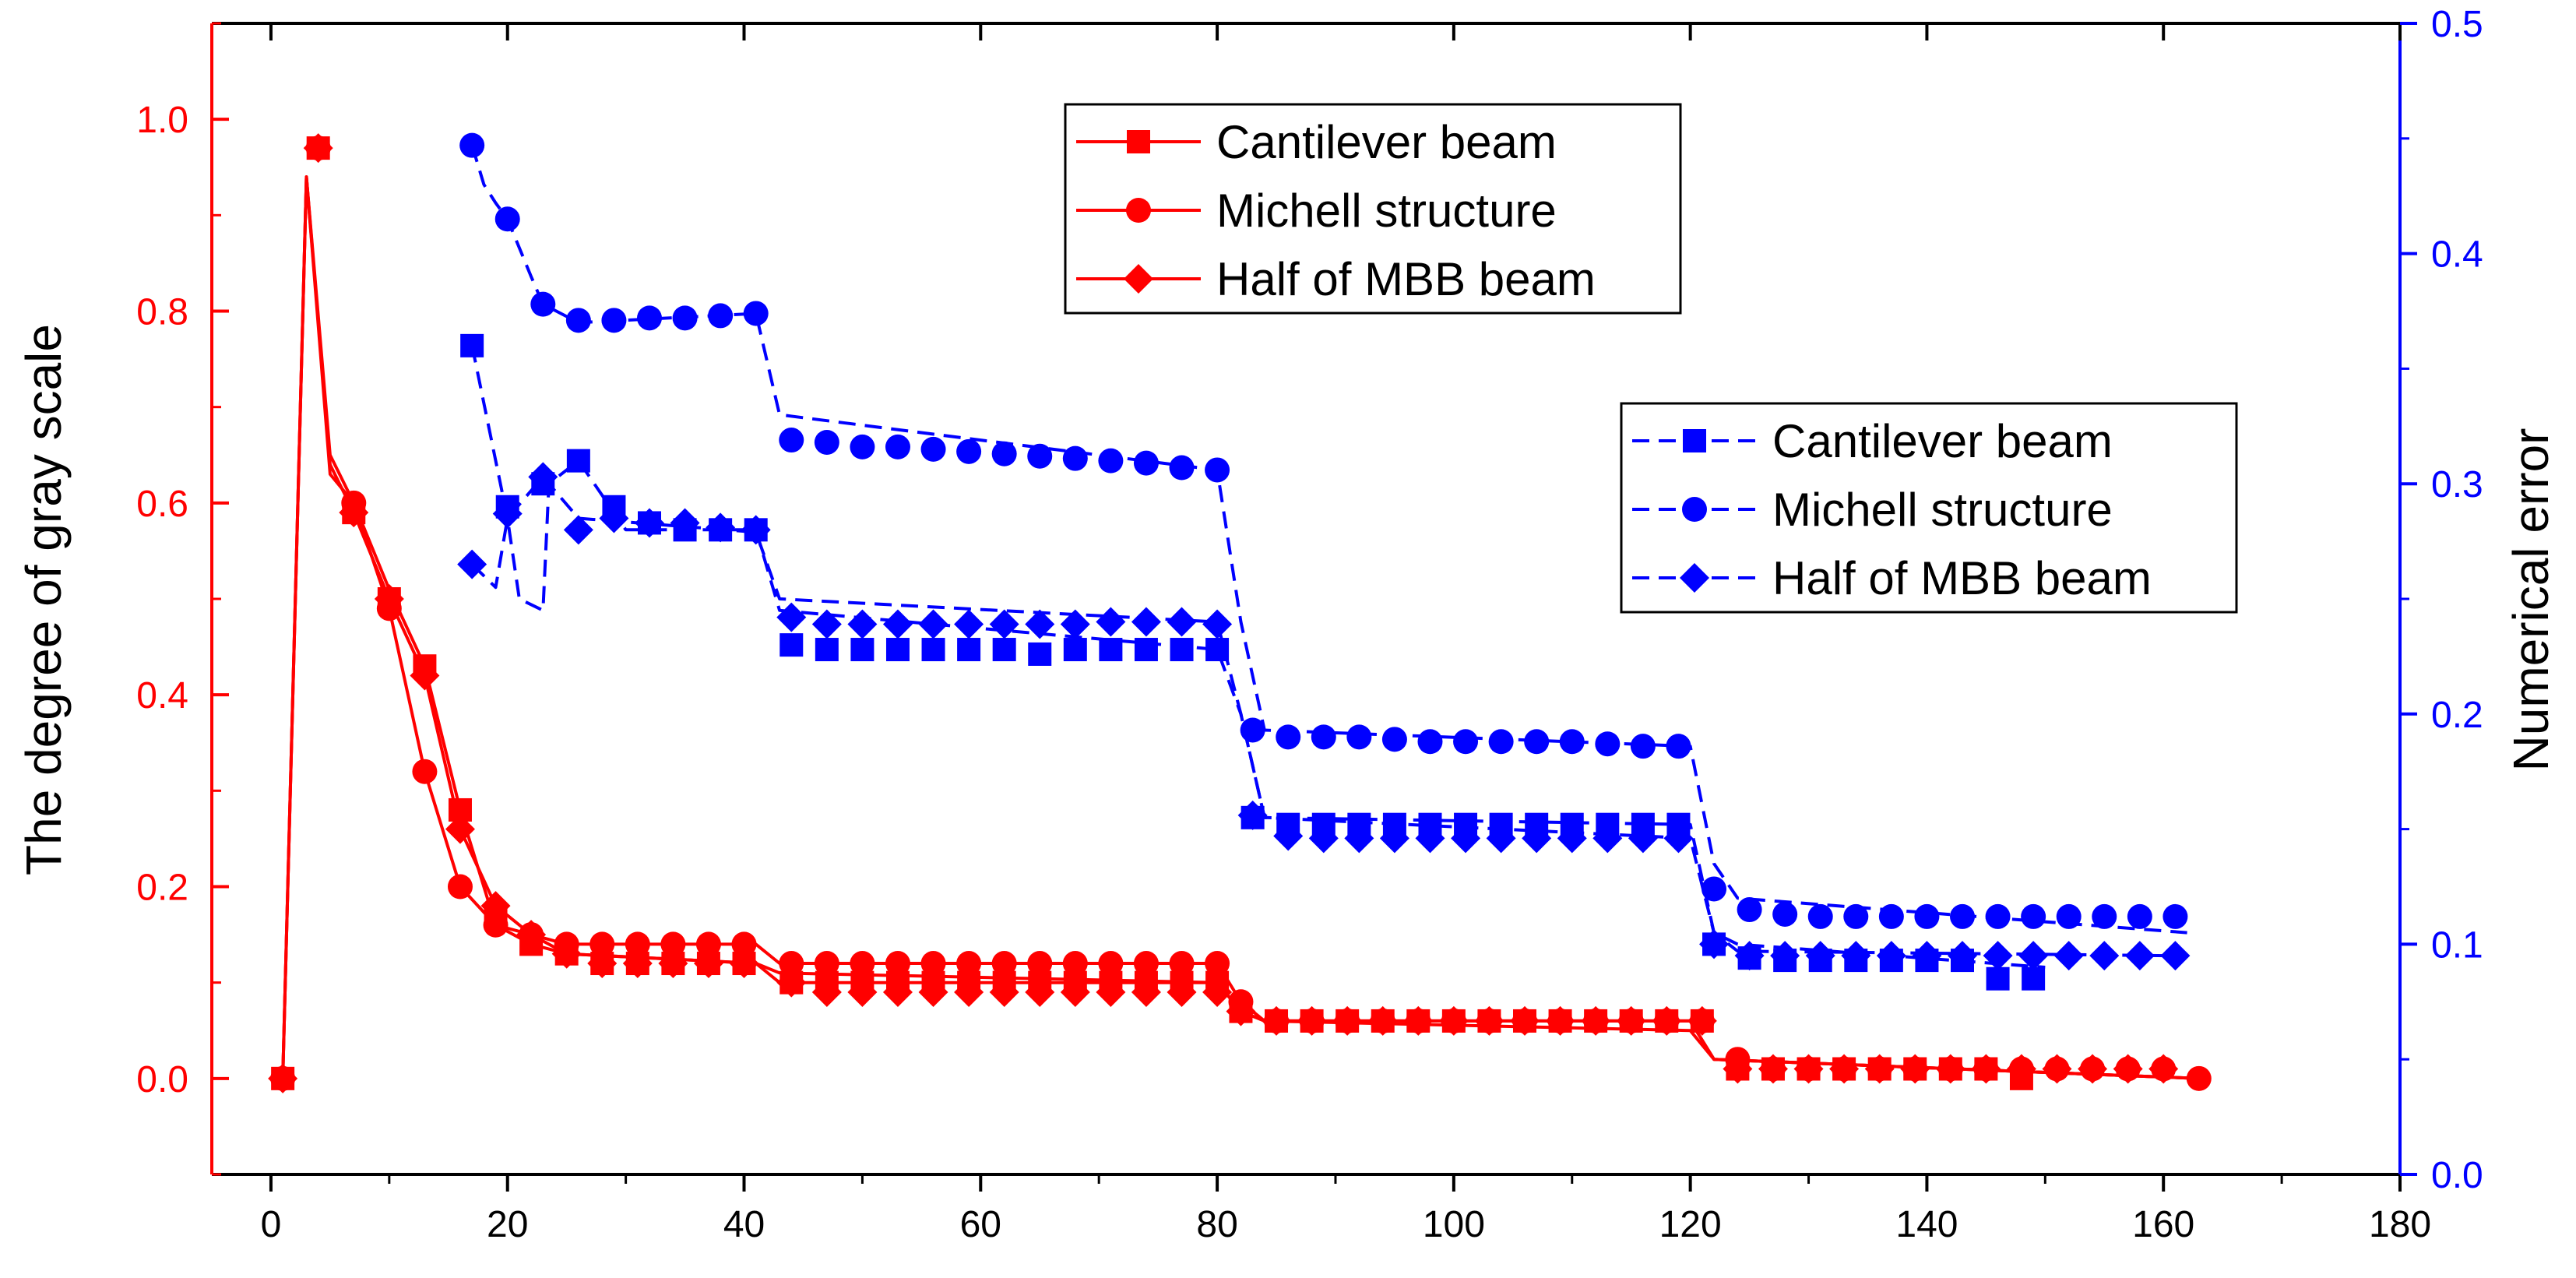  I want to click on y-right-tick-label: 0.5, so click(2457, 24).